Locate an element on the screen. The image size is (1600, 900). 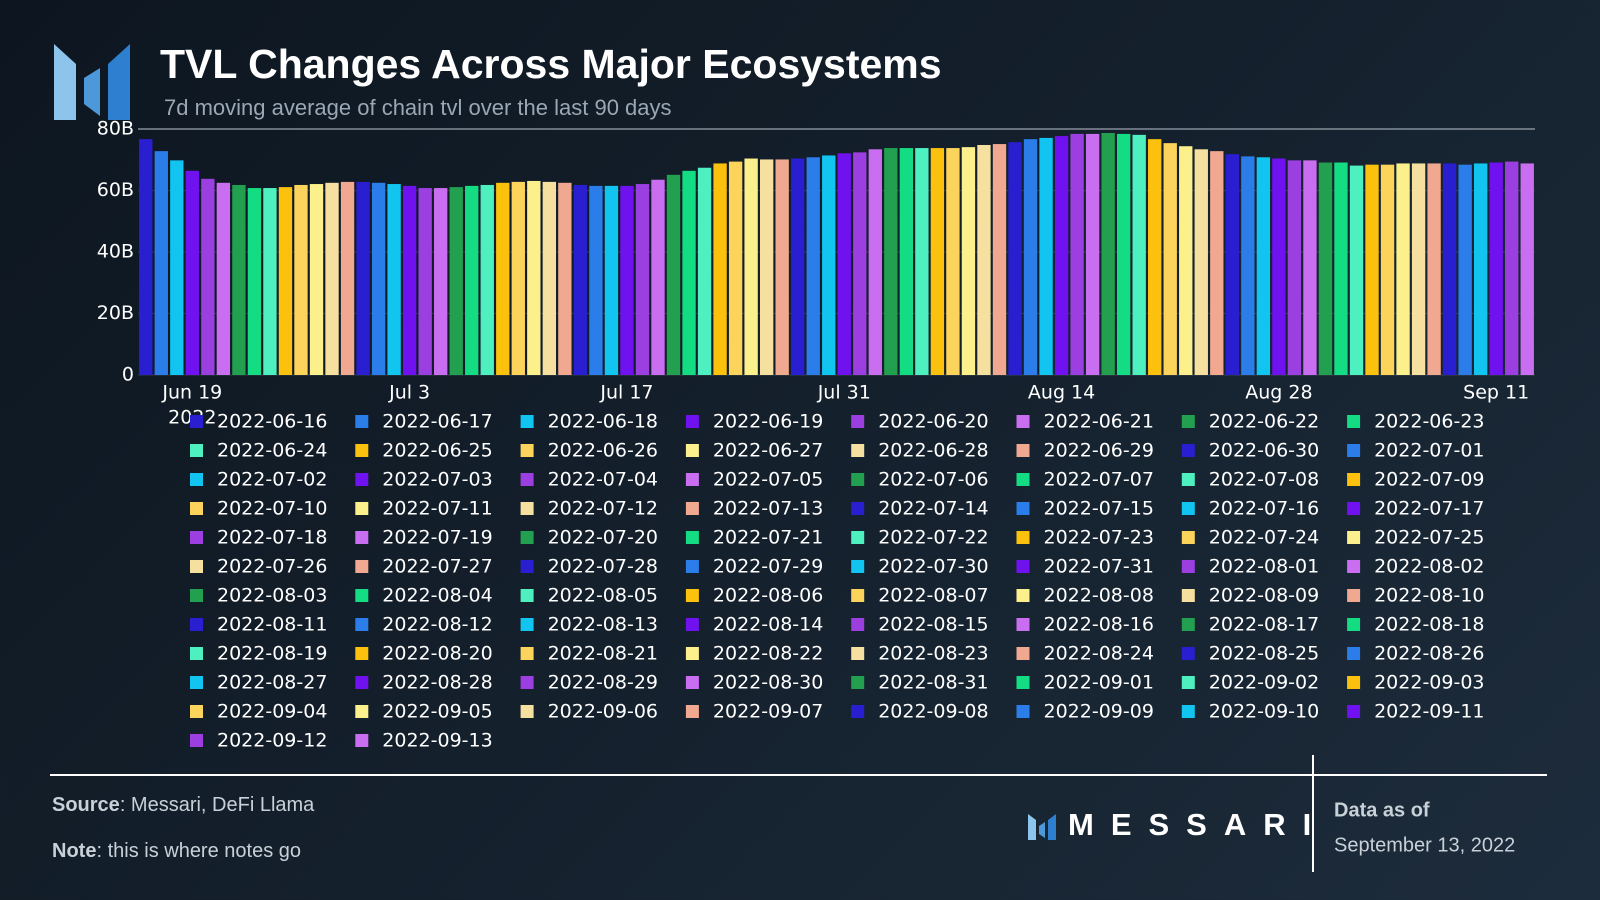
legend-label: 2022-09-07 is located at coordinates (768, 712).